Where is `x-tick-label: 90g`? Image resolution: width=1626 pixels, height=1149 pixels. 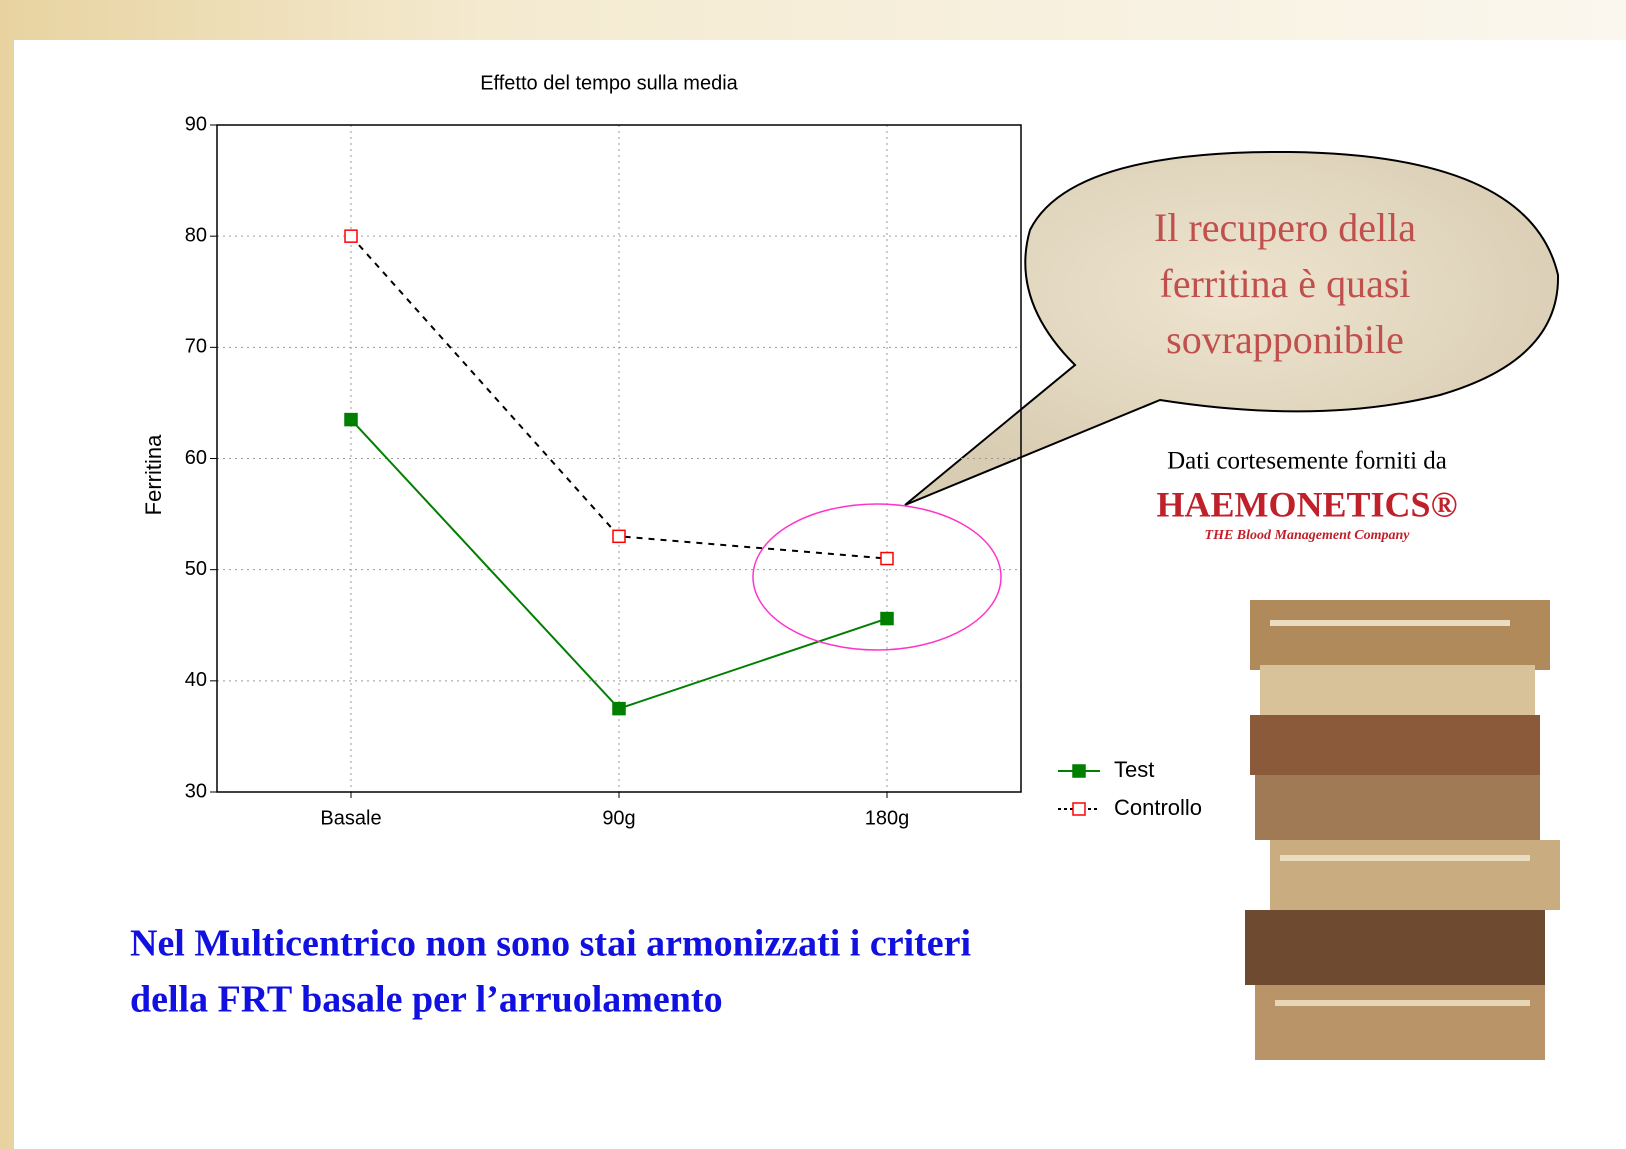 x-tick-label: 90g is located at coordinates (618, 818).